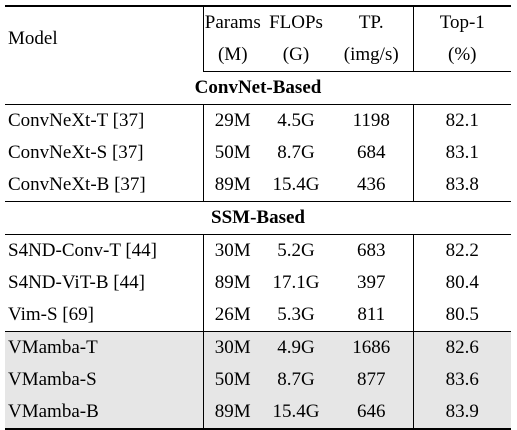 This screenshot has height=430, width=517. I want to click on cell-model: ConvNeXt-S [37], so click(104, 153).